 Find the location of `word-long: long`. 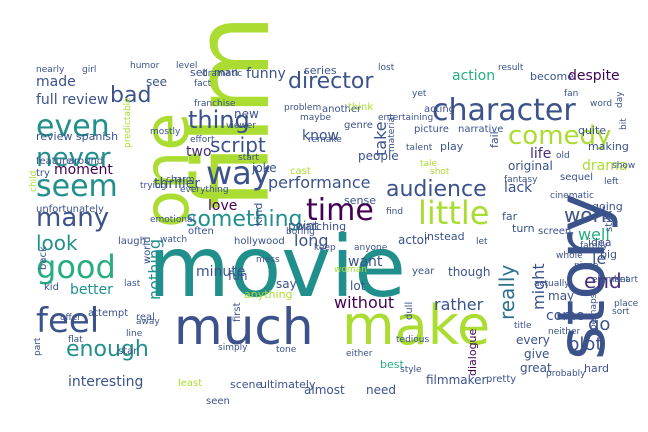

word-long: long is located at coordinates (311, 240).